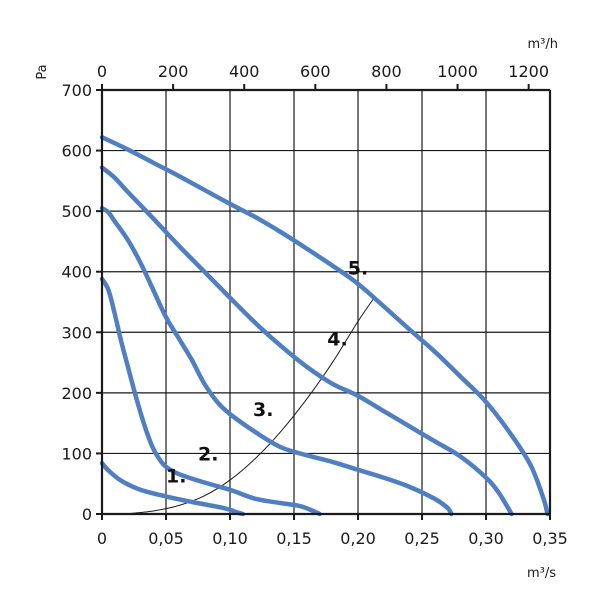 This screenshot has width=608, height=600. What do you see at coordinates (230, 538) in the screenshot?
I see `x-tick-label: 0,10` at bounding box center [230, 538].